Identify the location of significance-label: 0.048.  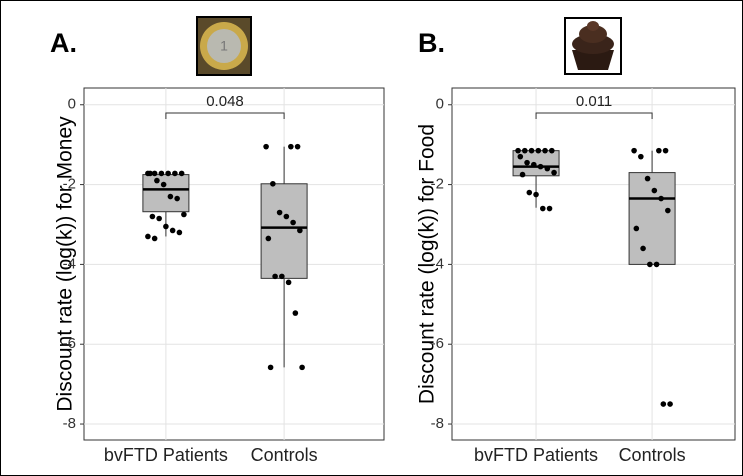
(225, 101).